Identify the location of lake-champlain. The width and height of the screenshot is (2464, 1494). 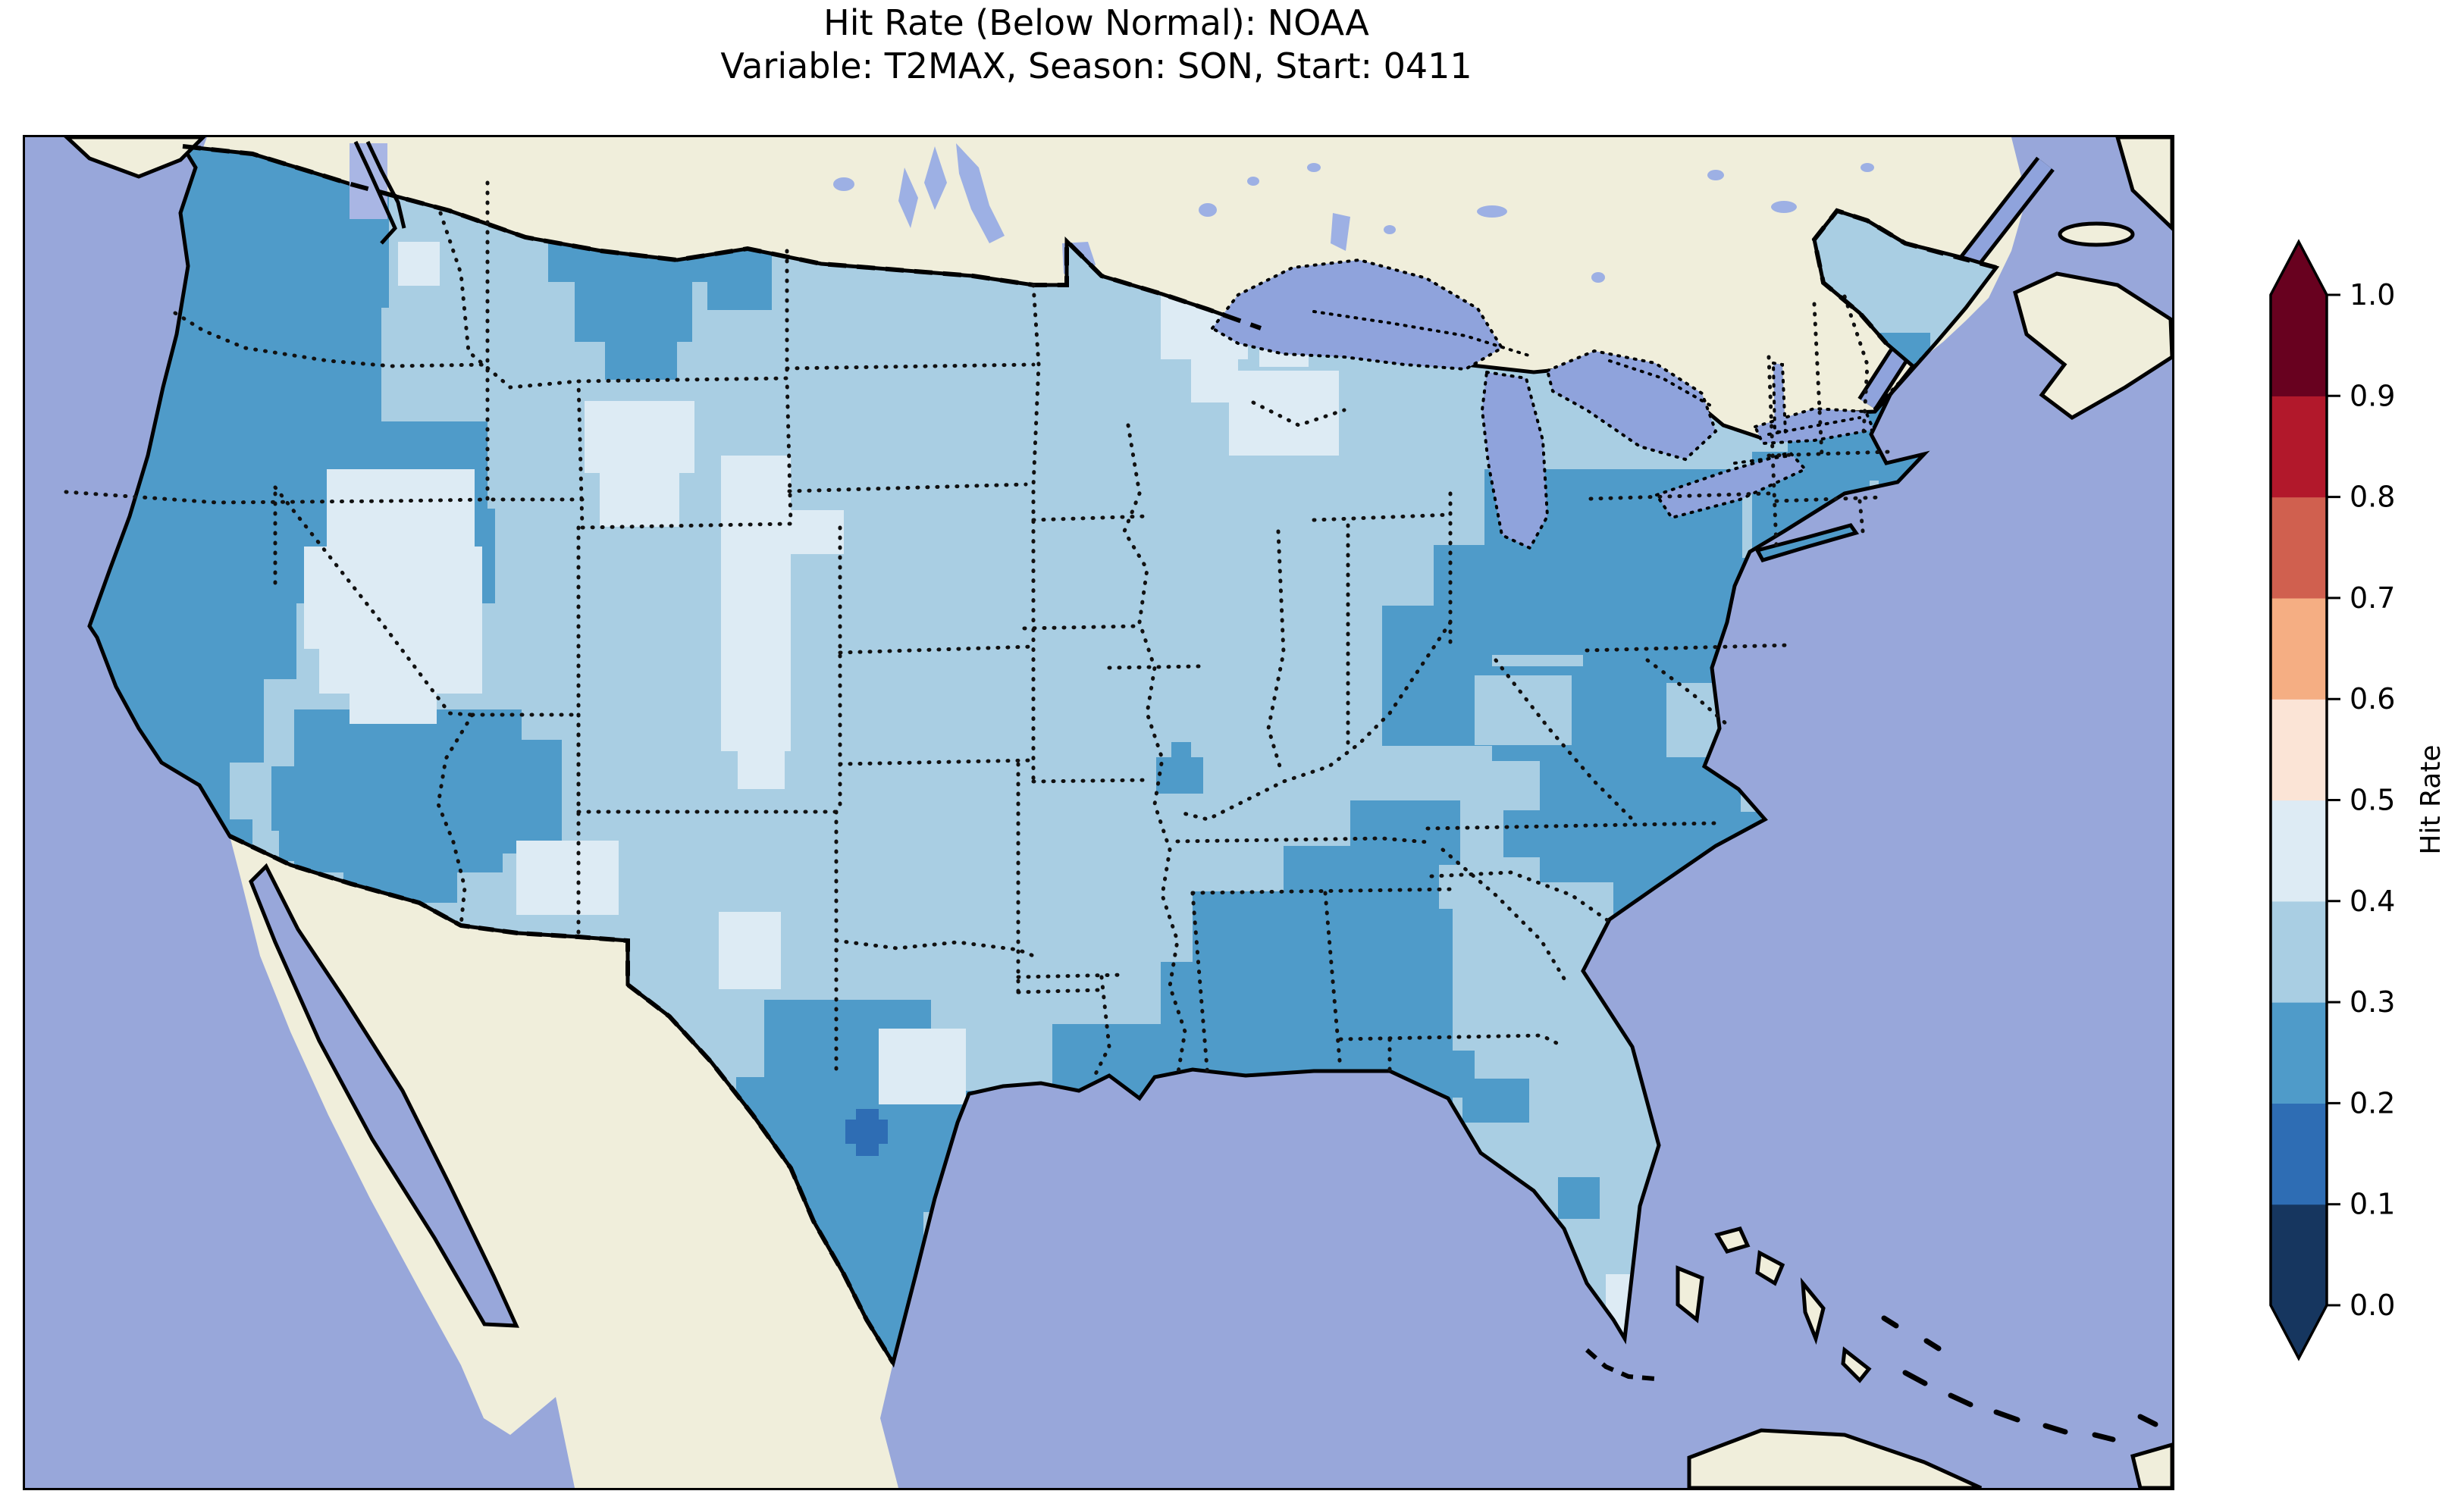
(1779, 398).